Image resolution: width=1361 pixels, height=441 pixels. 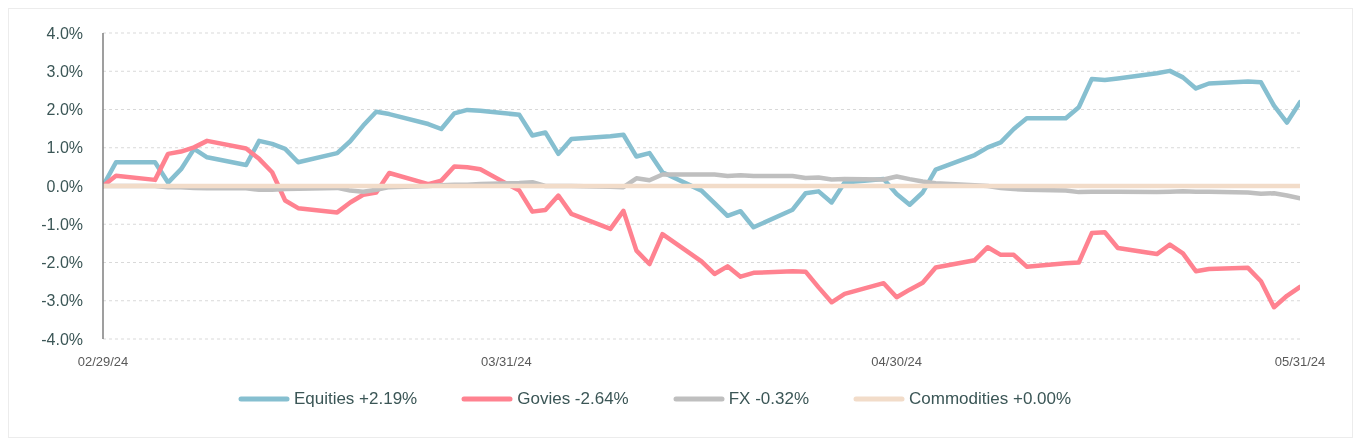 I want to click on legend-label: Equities +2.19%, so click(x=355, y=399).